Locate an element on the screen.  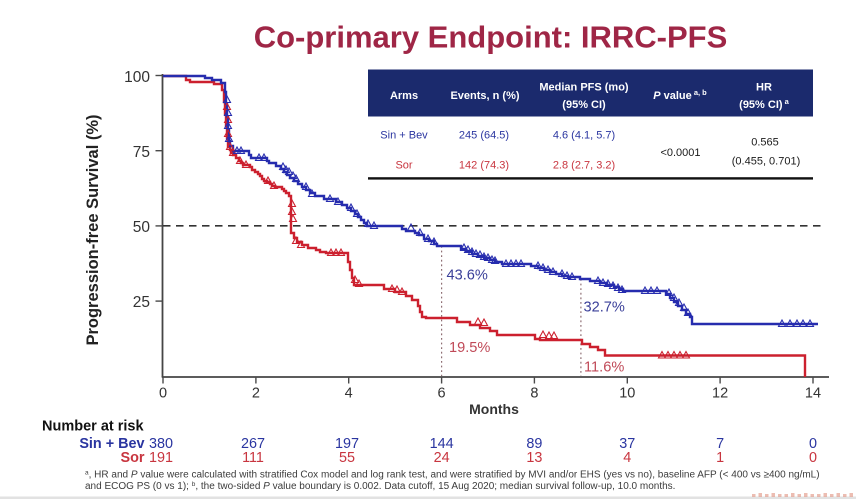
svg-text: 267 is located at coordinates (253, 444).